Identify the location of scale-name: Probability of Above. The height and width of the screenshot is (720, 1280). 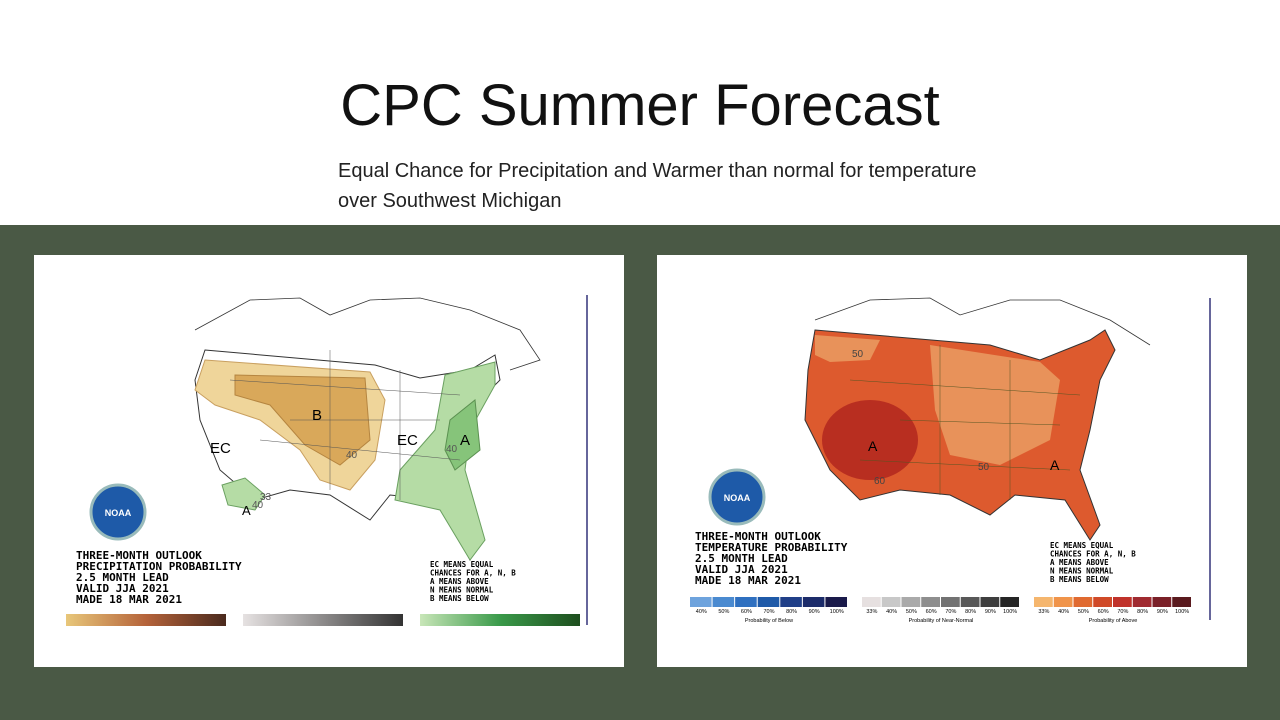
(1113, 621).